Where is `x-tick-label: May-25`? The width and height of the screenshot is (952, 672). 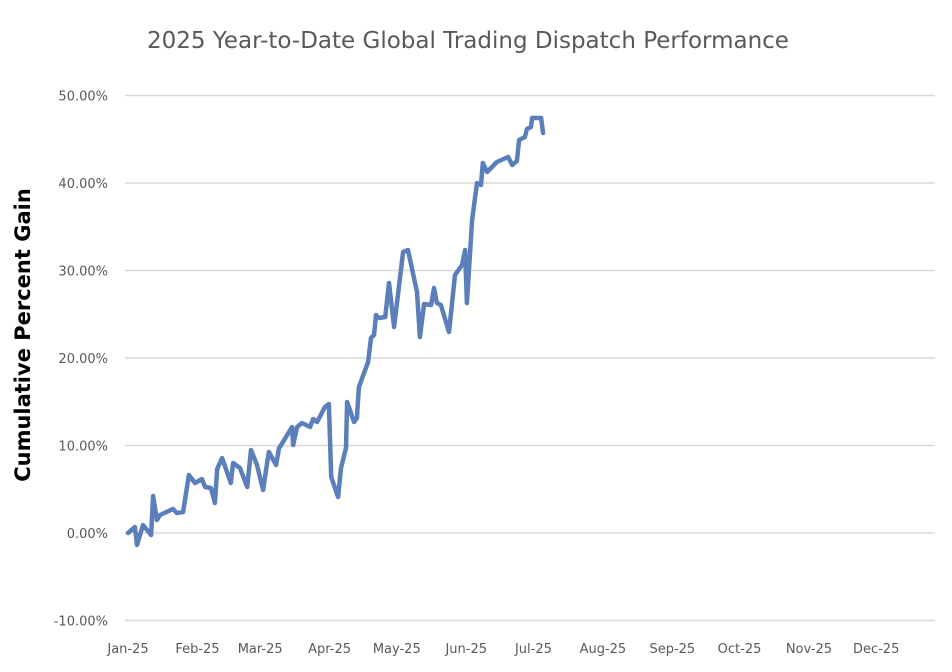 x-tick-label: May-25 is located at coordinates (397, 649).